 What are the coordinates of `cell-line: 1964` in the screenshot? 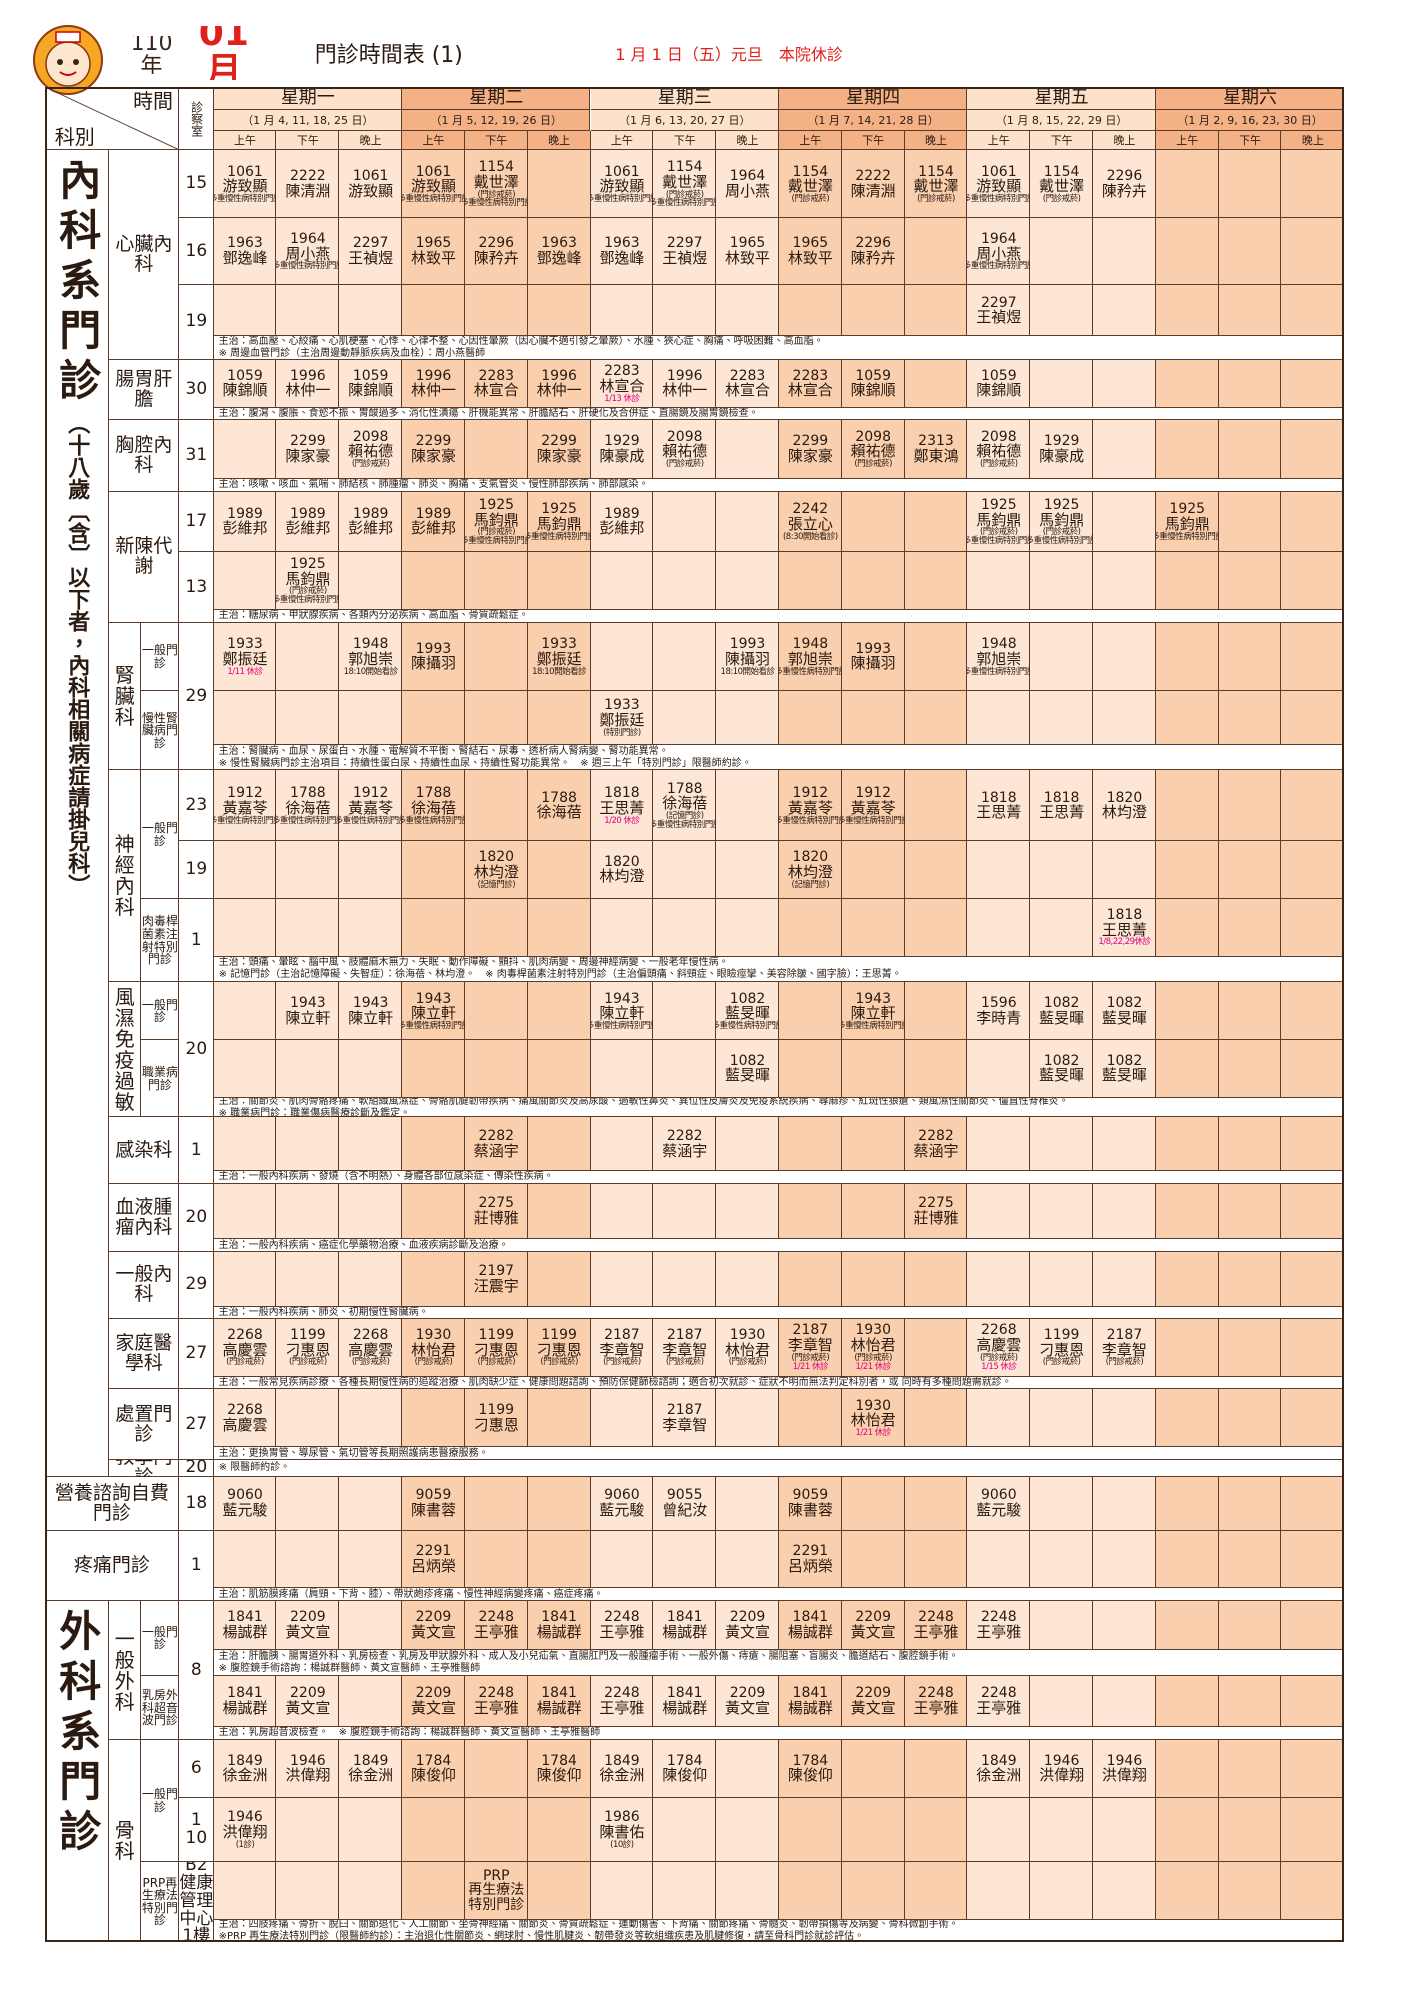 It's located at (308, 238).